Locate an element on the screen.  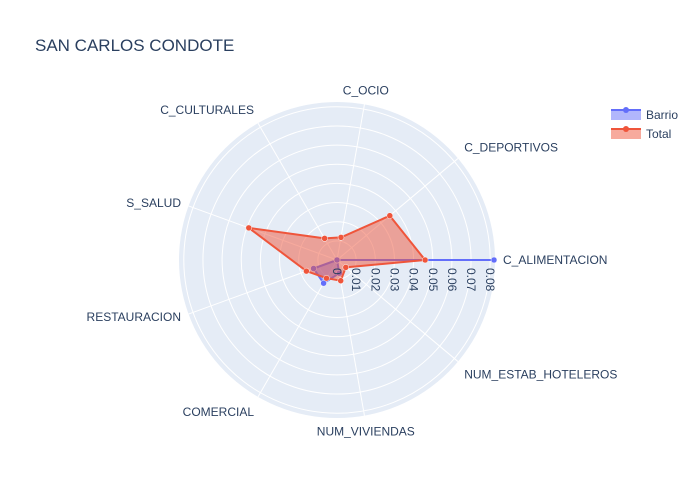
legend-label: Barrio is located at coordinates (662, 115).